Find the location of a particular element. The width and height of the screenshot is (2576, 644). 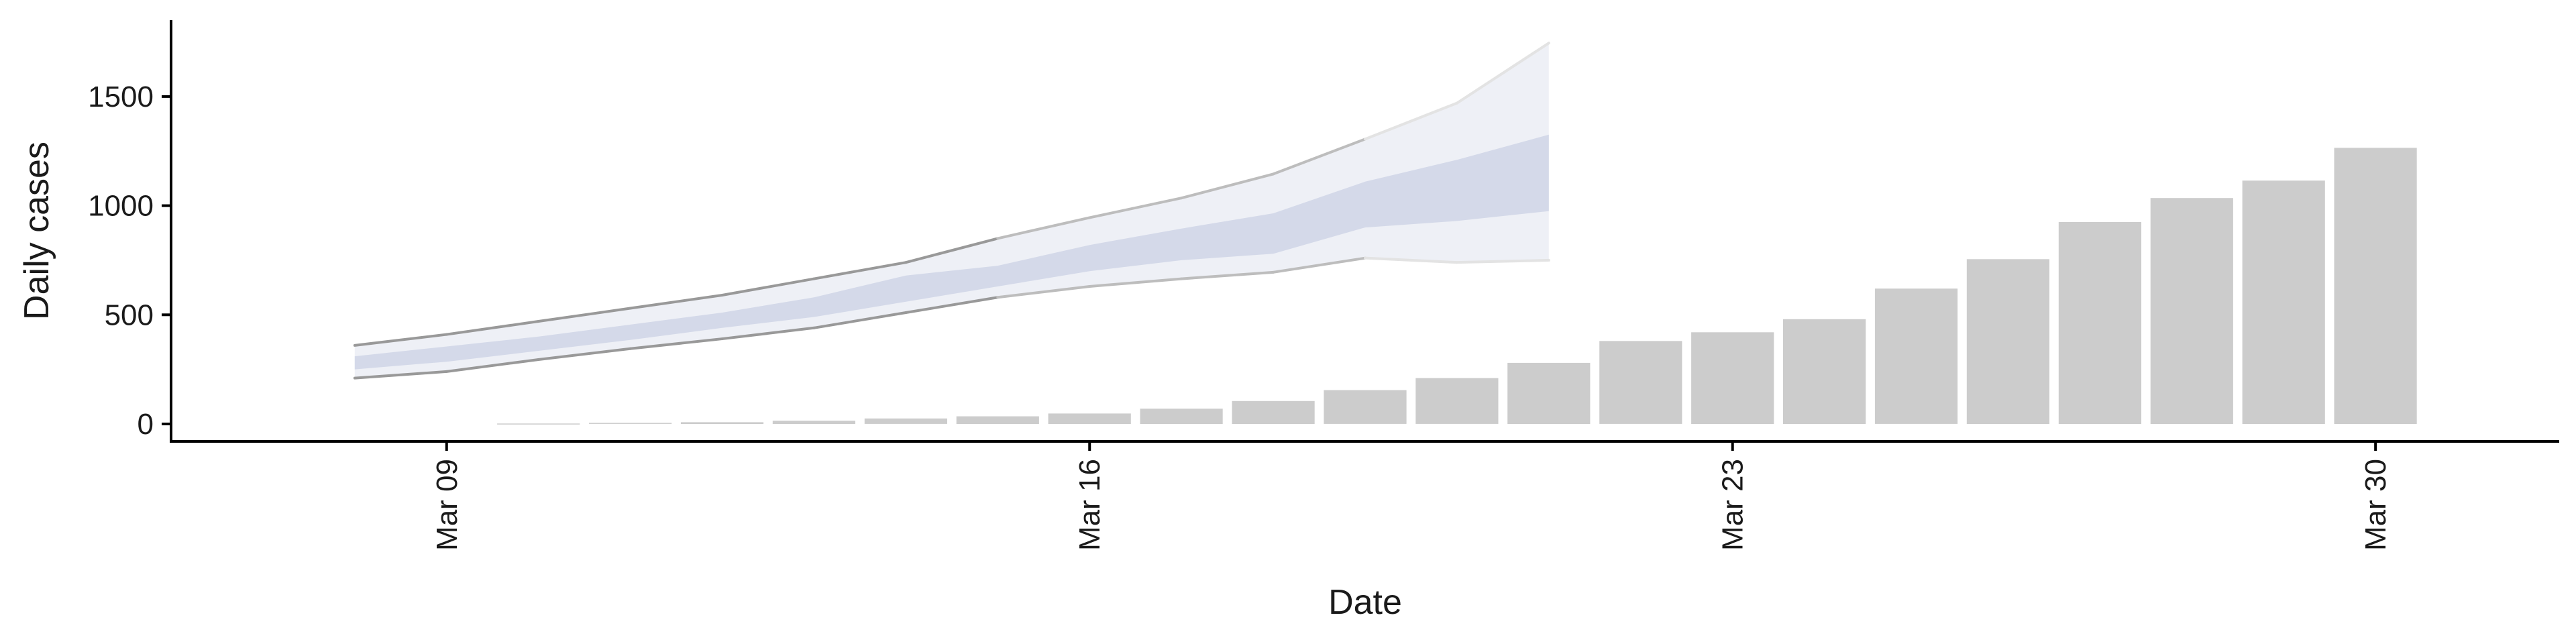

y-tick-label: 500 is located at coordinates (129, 315).